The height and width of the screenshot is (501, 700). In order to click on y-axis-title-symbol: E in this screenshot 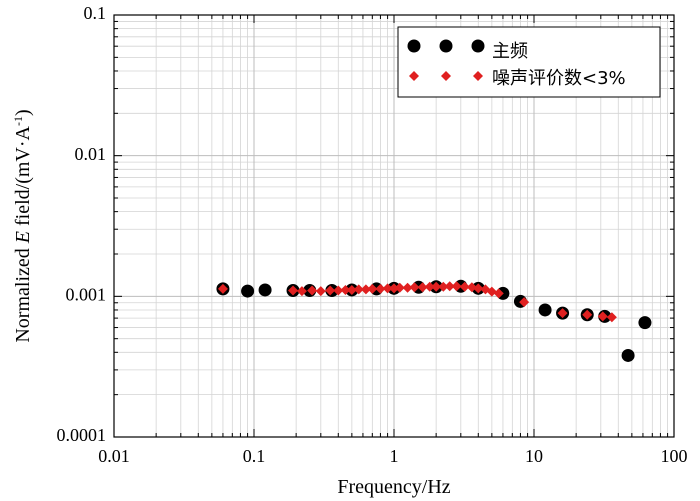, I will do `click(23, 237)`.